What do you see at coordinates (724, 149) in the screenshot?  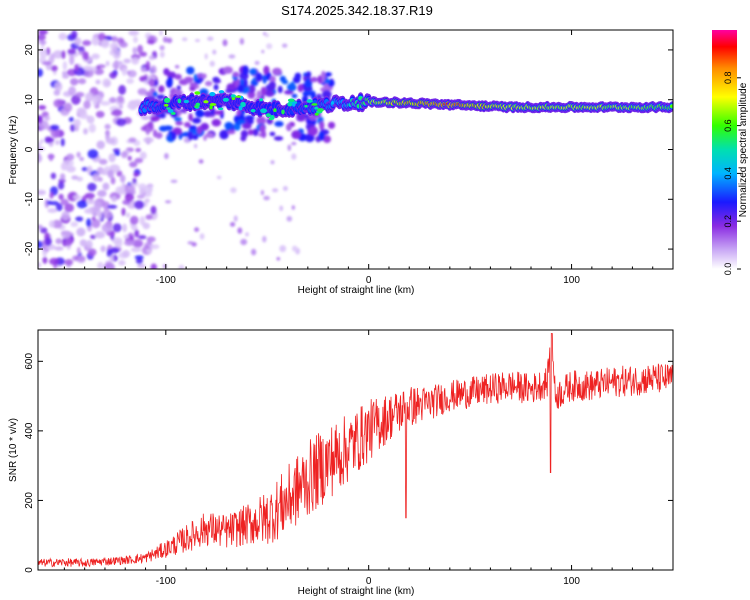 I see `colorbar-gradient` at bounding box center [724, 149].